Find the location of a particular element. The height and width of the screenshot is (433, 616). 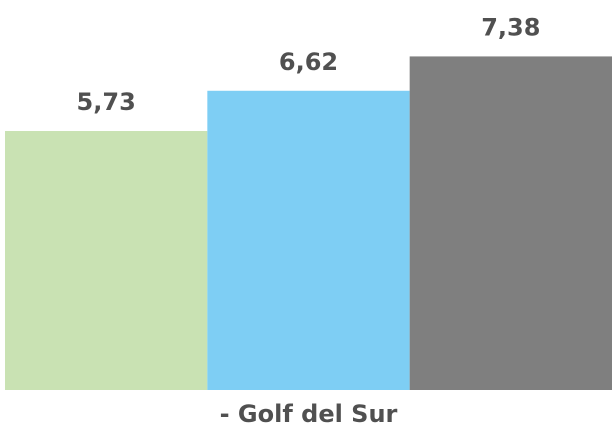

data-label: 6,62 is located at coordinates (308, 62).